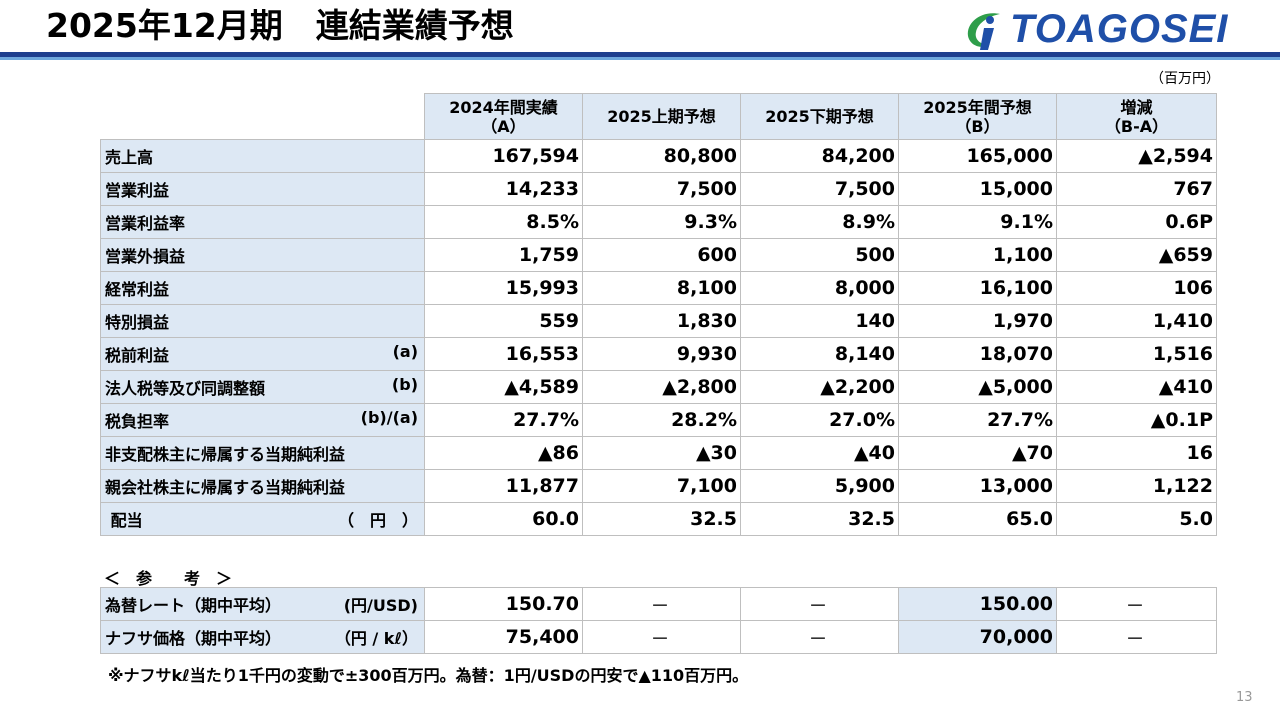 This screenshot has height=720, width=1280. Describe the element at coordinates (262, 519) in the screenshot. I see `row-label: （ 円 ） 配当` at that location.